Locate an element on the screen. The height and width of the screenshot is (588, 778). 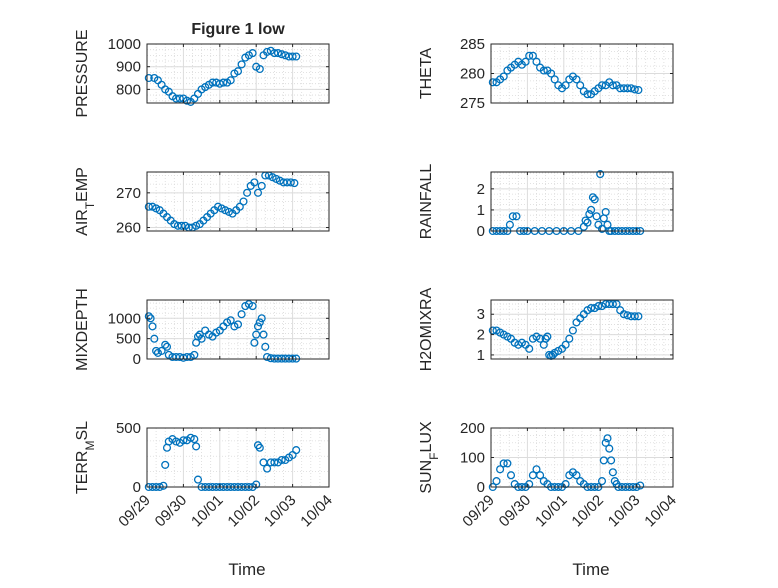
x-tick-label: 10/02 is located at coordinates (587, 511).